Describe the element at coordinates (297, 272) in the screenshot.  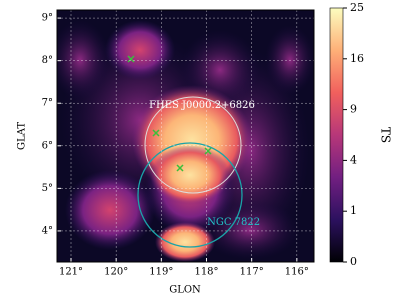
I see `x-tick-label: 116°` at that location.